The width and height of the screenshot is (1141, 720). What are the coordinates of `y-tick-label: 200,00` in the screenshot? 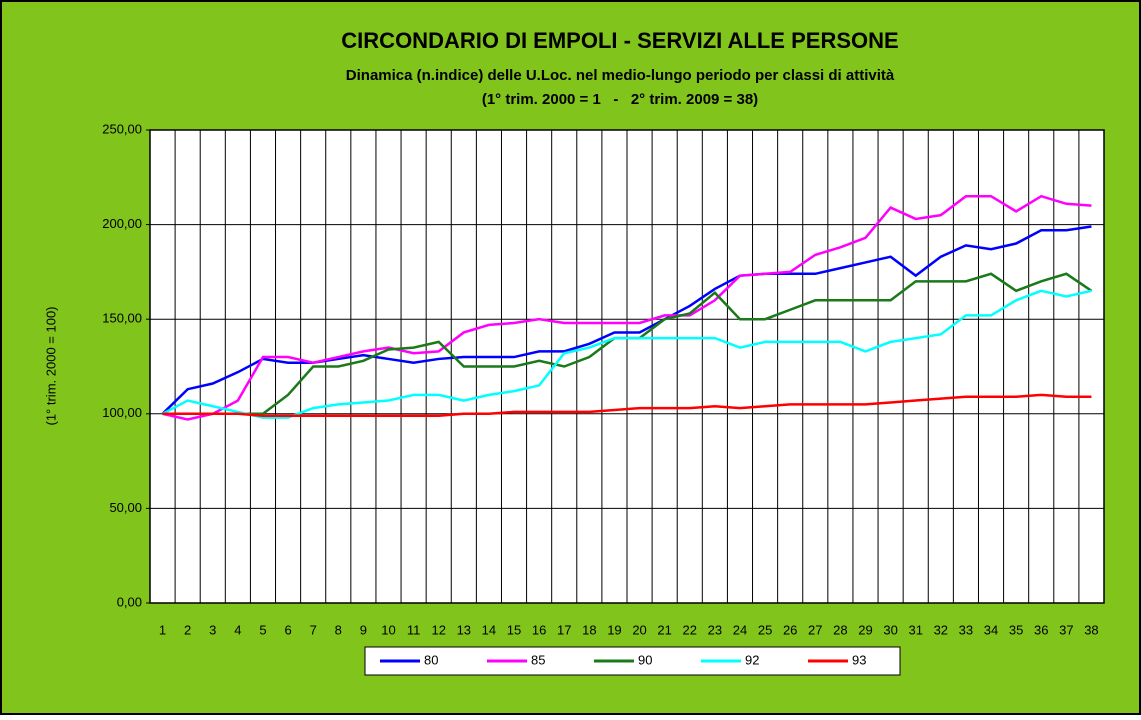 It's located at (122, 223).